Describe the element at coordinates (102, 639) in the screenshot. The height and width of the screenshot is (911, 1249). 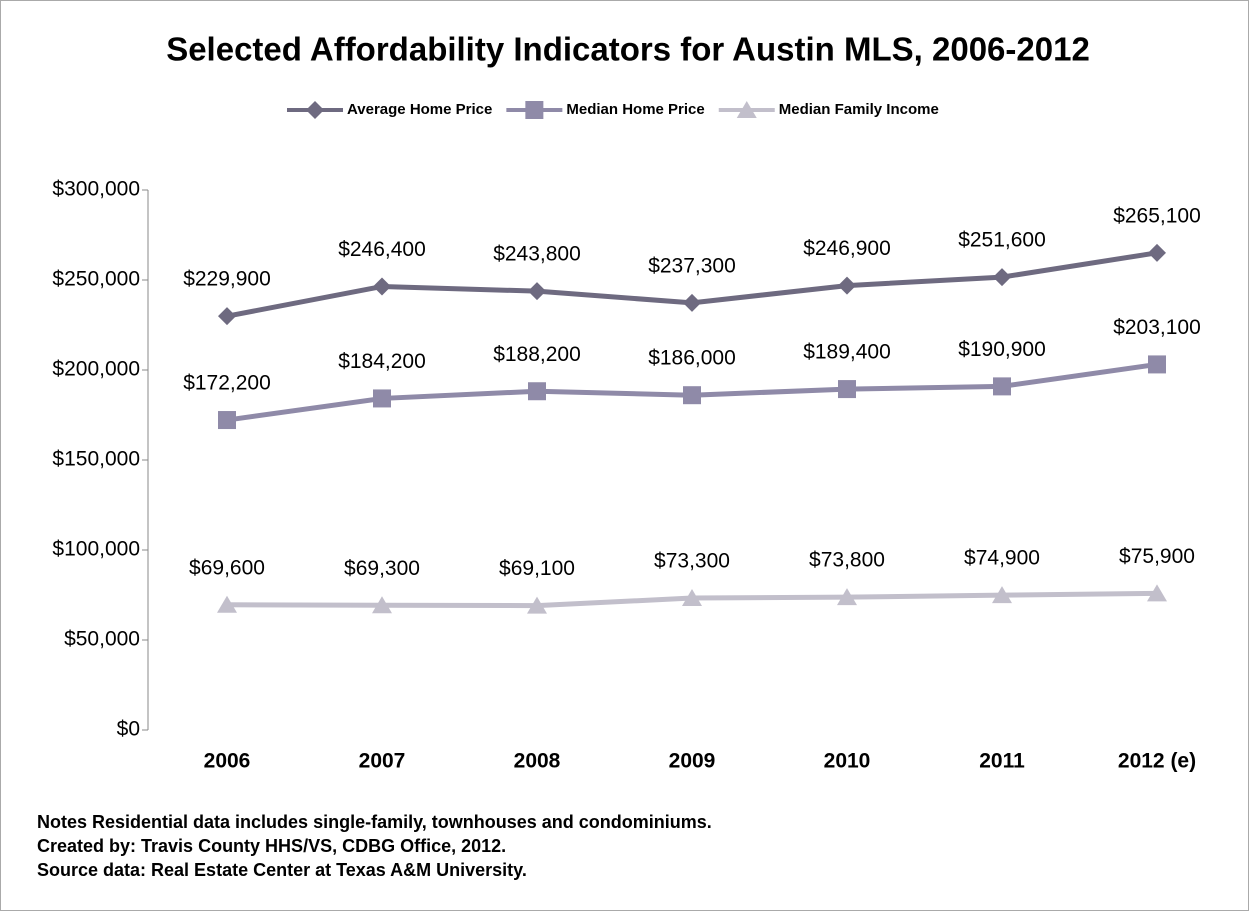
I see `y-tick-label: $50,000` at that location.